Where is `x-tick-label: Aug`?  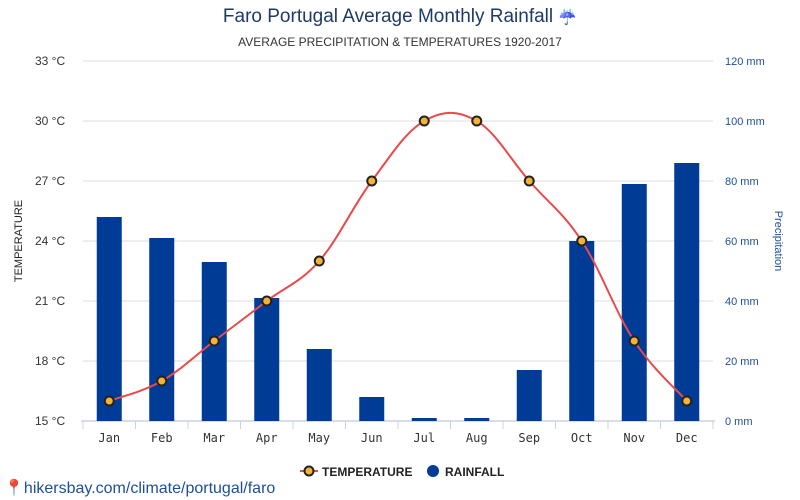
x-tick-label: Aug is located at coordinates (477, 438).